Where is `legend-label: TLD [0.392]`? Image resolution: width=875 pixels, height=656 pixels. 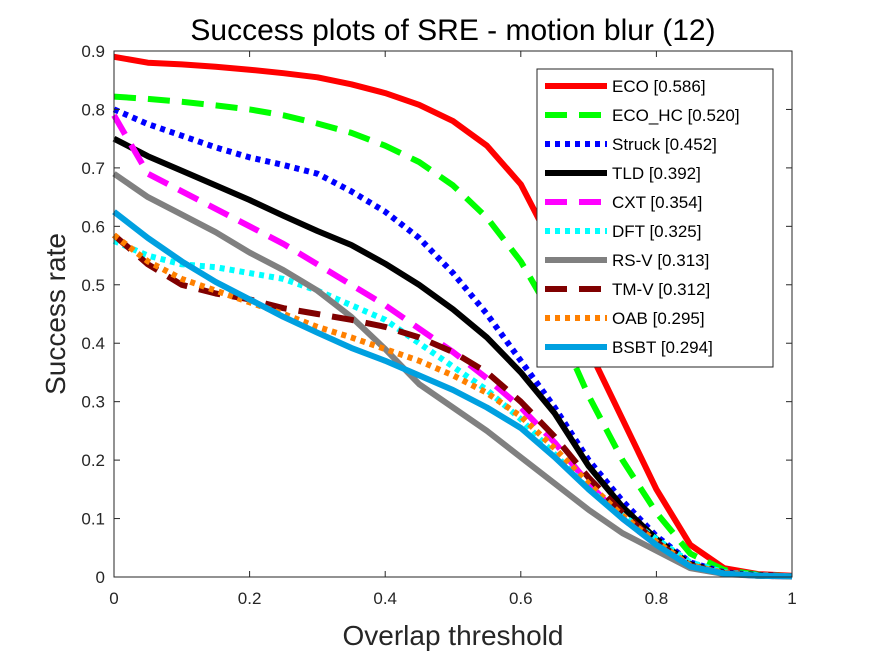
legend-label: TLD [0.392] is located at coordinates (656, 173).